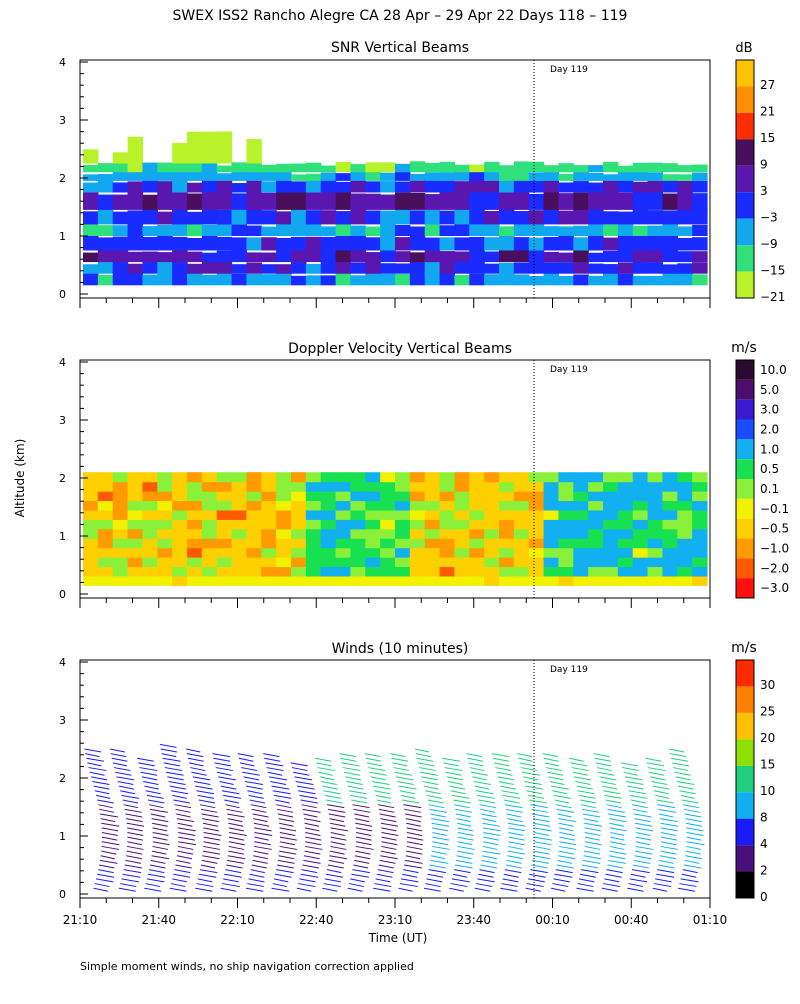  Describe the element at coordinates (745, 99) in the screenshot. I see `colorbar-swatch` at that location.